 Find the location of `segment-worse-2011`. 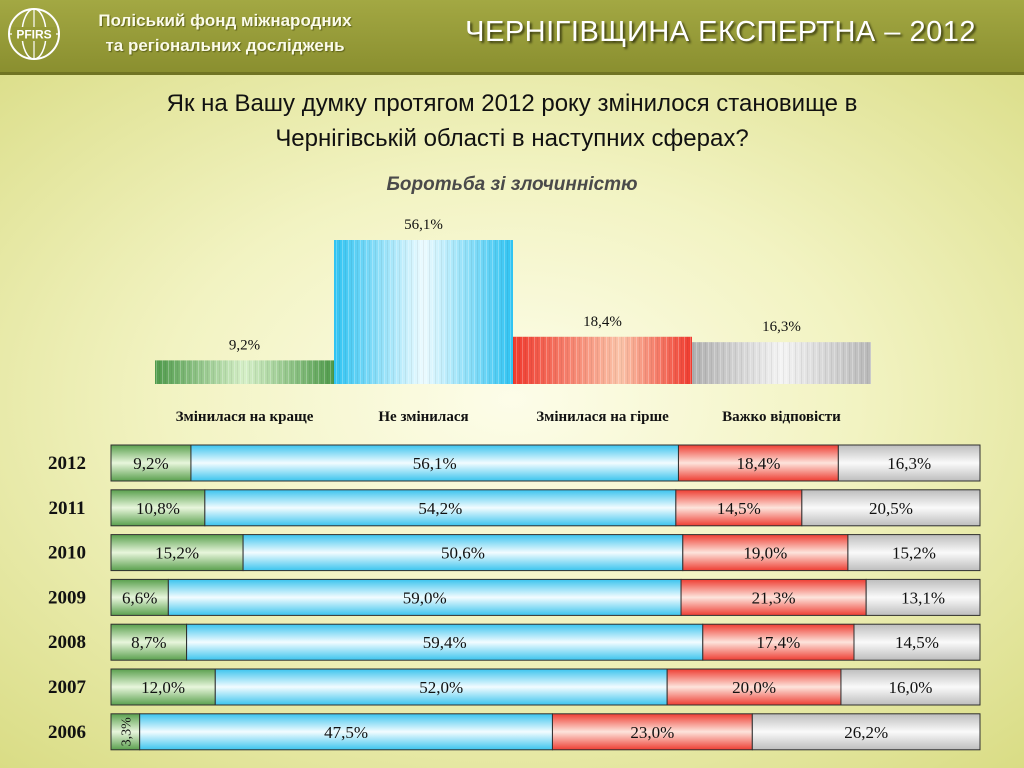

segment-worse-2011 is located at coordinates (739, 508).